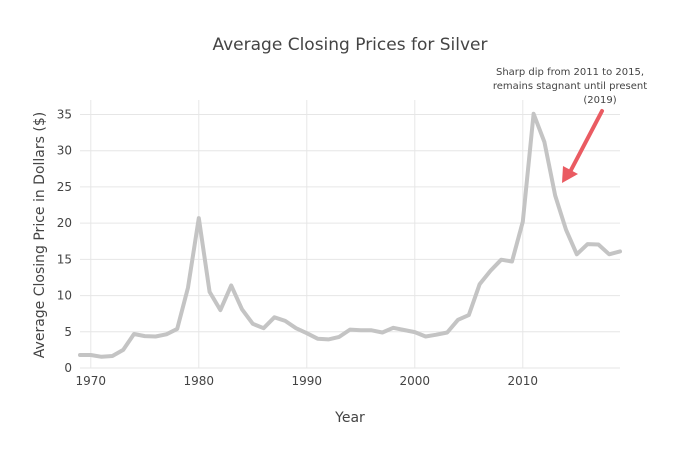 The width and height of the screenshot is (700, 450). Describe the element at coordinates (40, 235) in the screenshot. I see `y-axis-title: Average Closing Price in Dollars ($)` at that location.